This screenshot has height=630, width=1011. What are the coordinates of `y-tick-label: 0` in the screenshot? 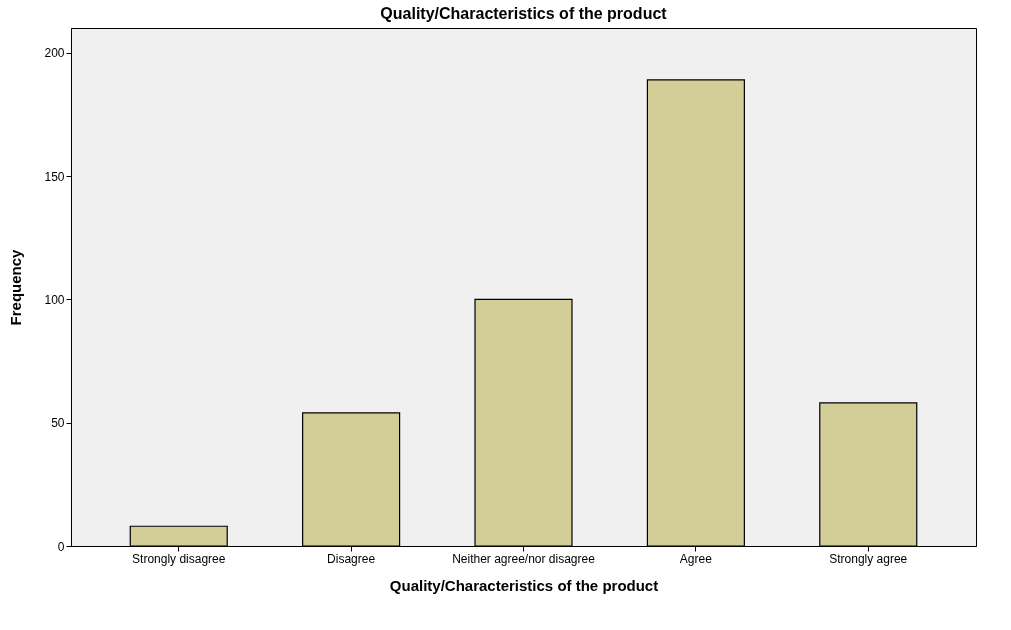 It's located at (61, 546).